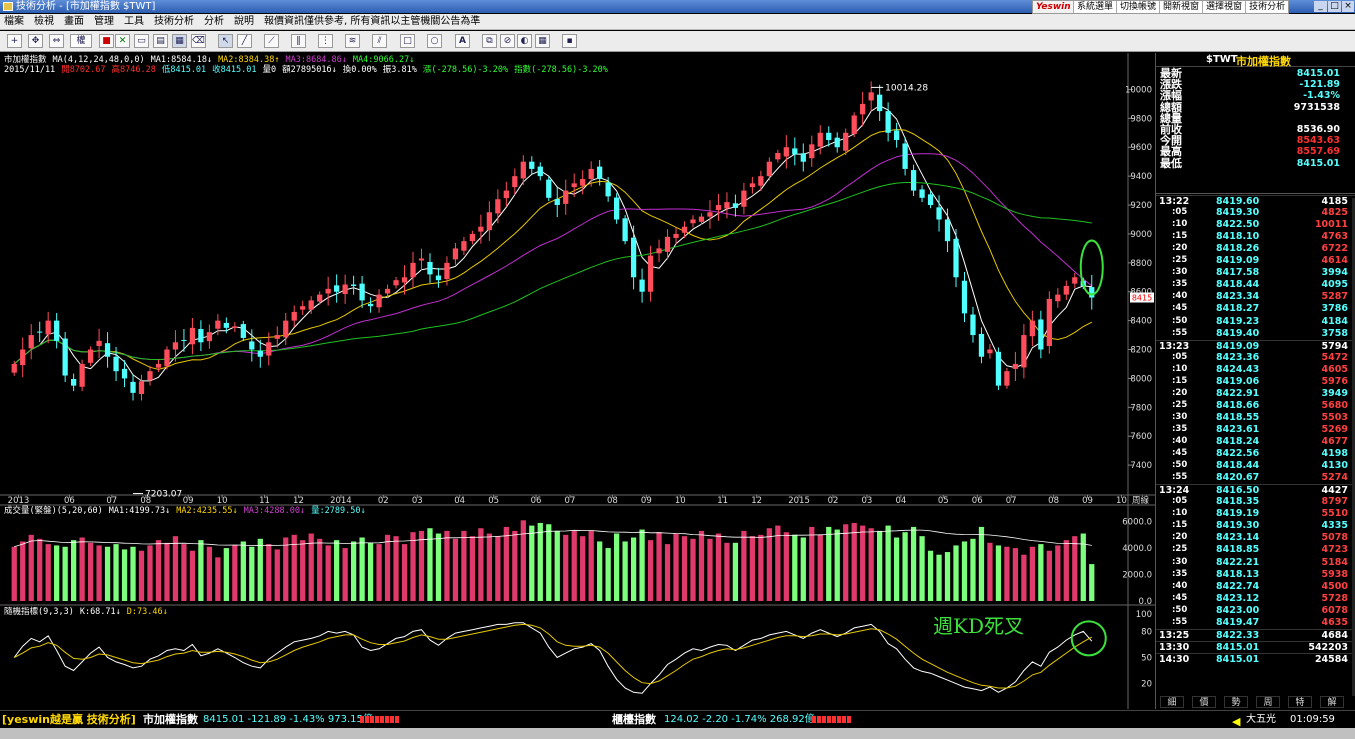  Describe the element at coordinates (160, 41) in the screenshot. I see `layout-icon: ▤` at that location.